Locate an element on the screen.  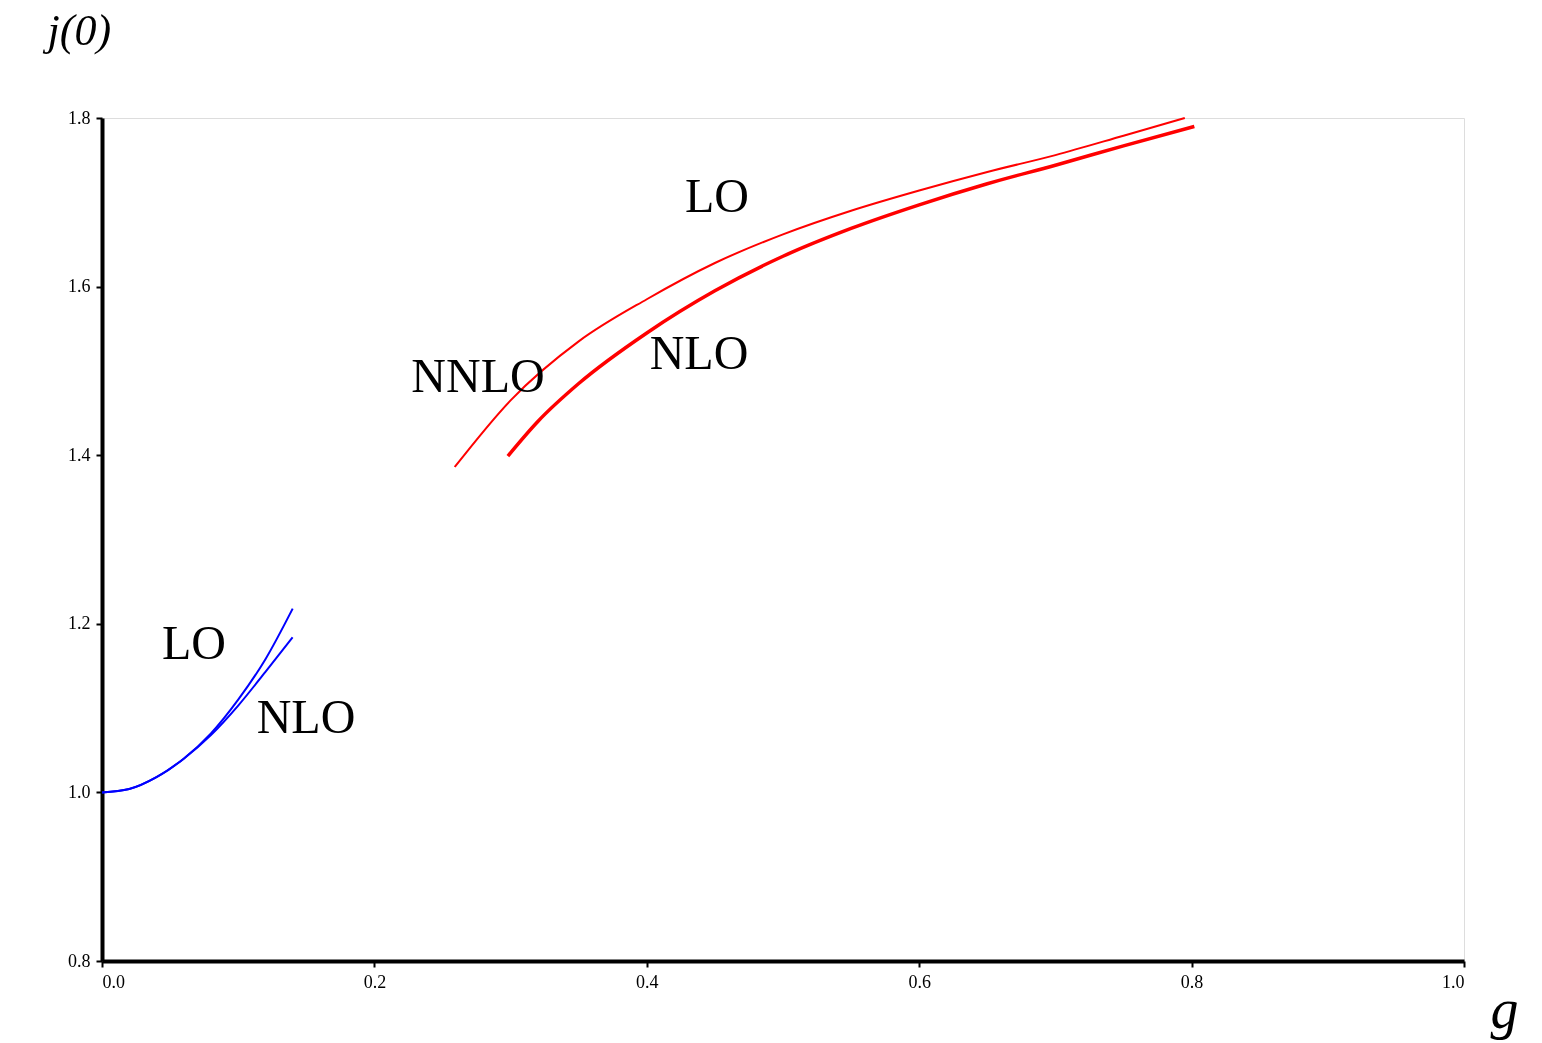
x-tick-label: 0.8 is located at coordinates (1192, 981).